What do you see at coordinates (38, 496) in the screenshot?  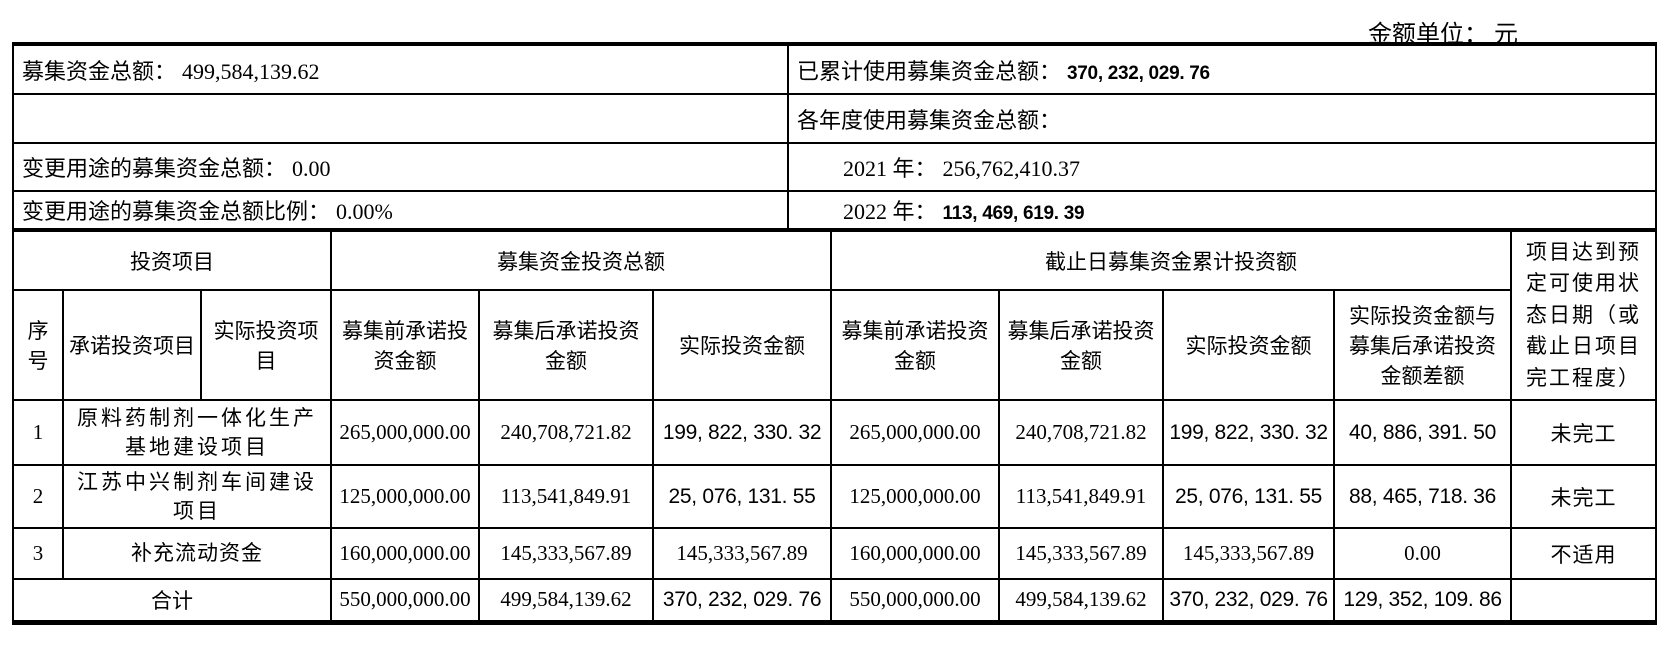 I see `row2-seq-no: 2` at bounding box center [38, 496].